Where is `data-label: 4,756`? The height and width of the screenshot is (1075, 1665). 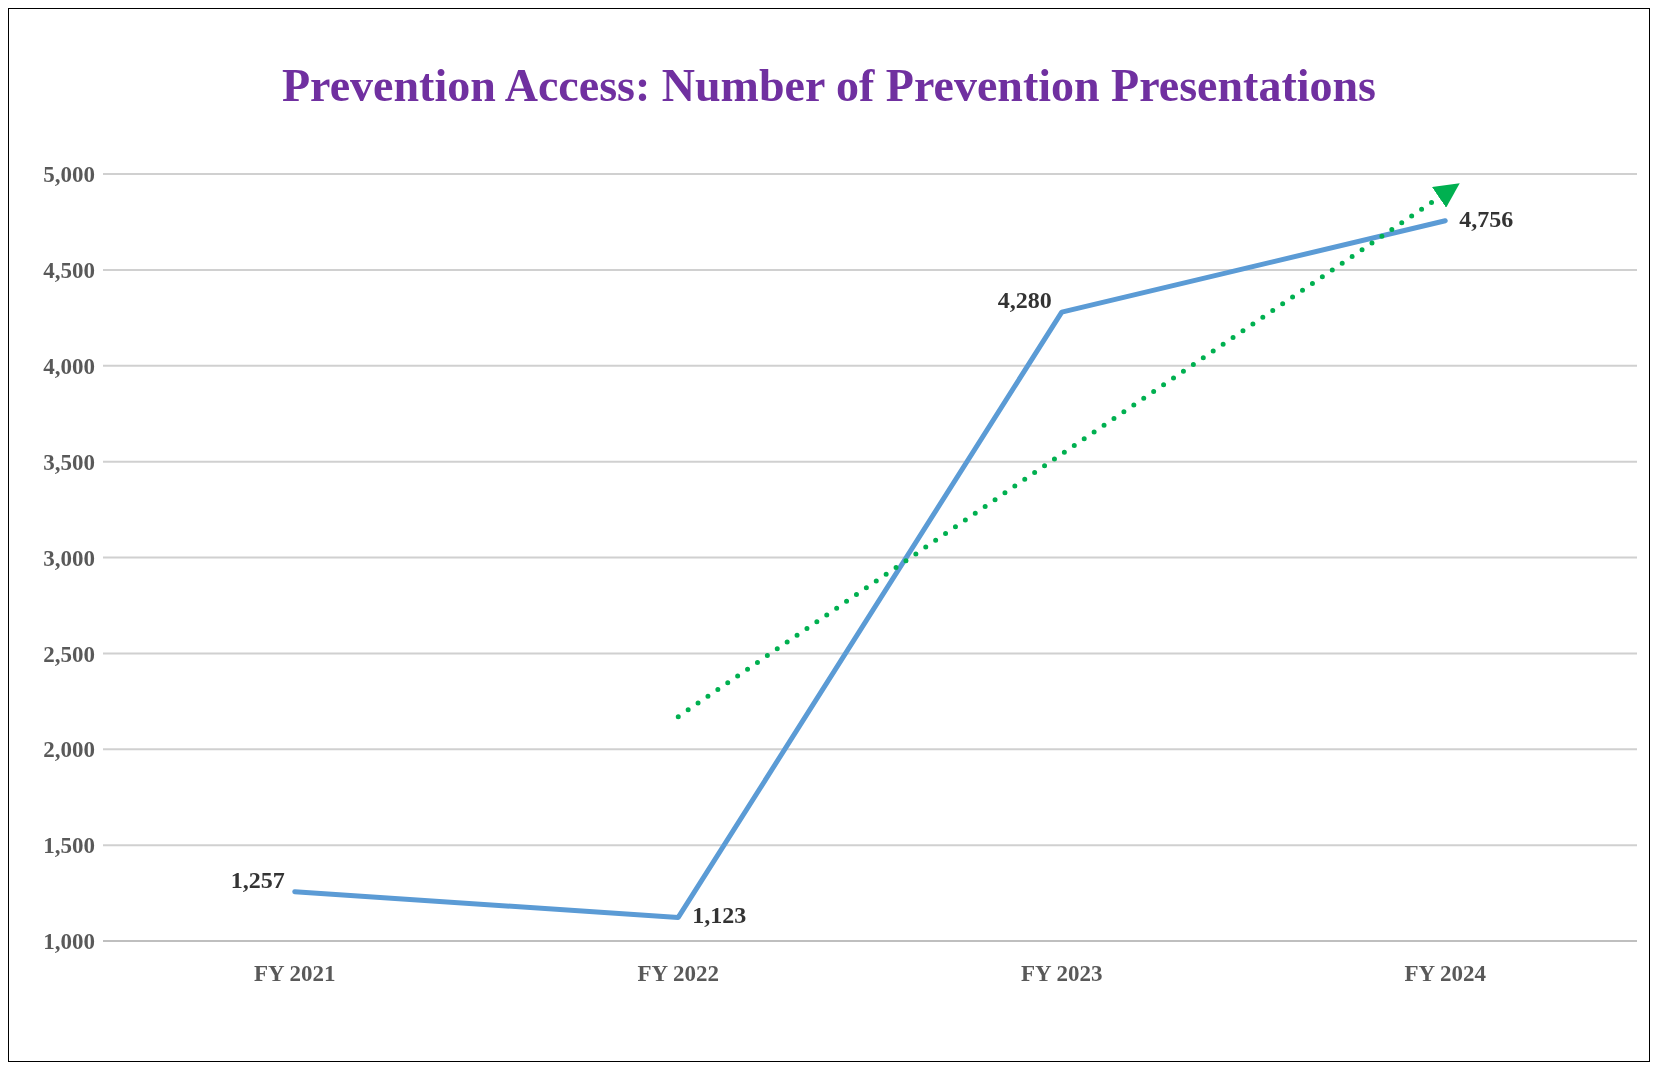 data-label: 4,756 is located at coordinates (1486, 218).